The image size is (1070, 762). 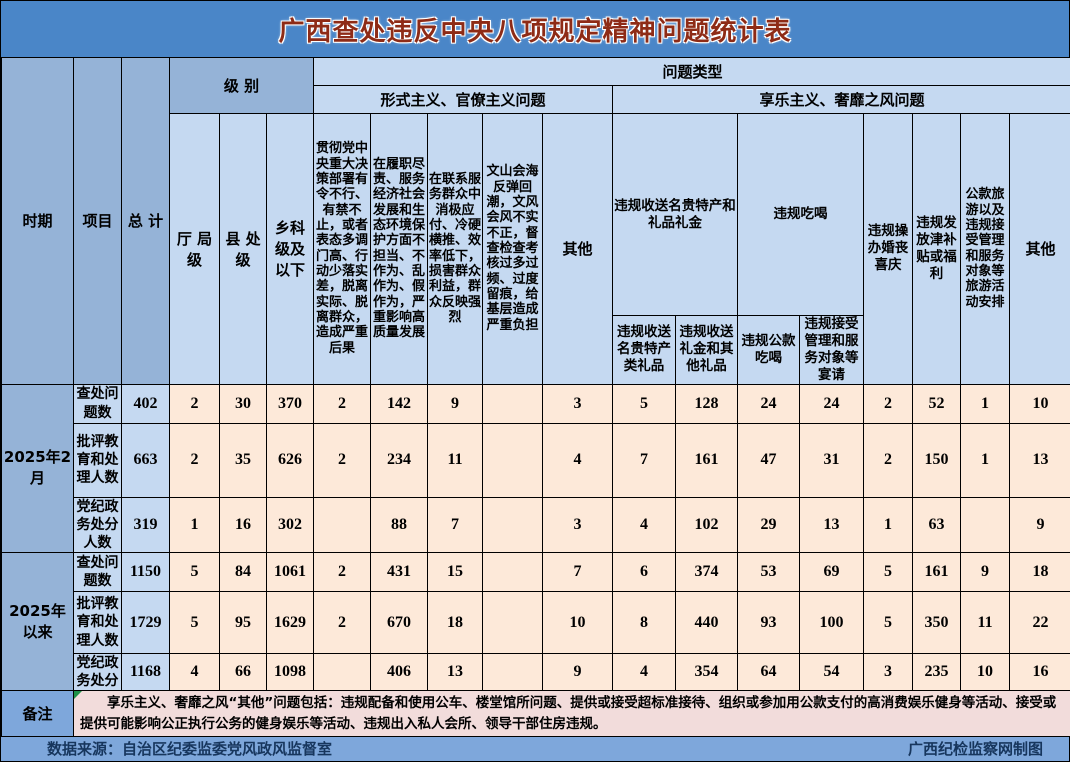 I want to click on table-cell: 663, so click(x=145, y=460).